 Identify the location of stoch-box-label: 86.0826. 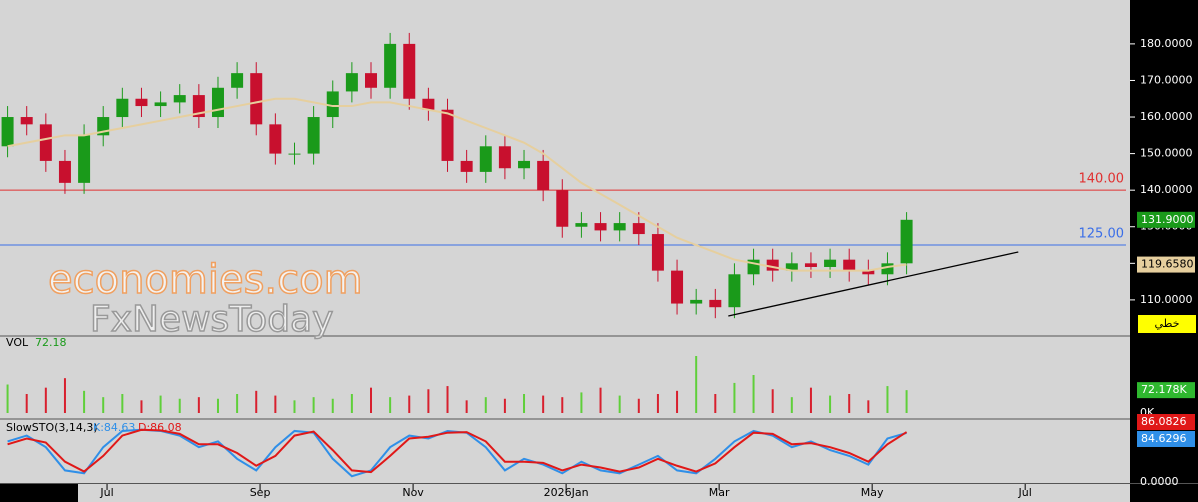
(1164, 421).